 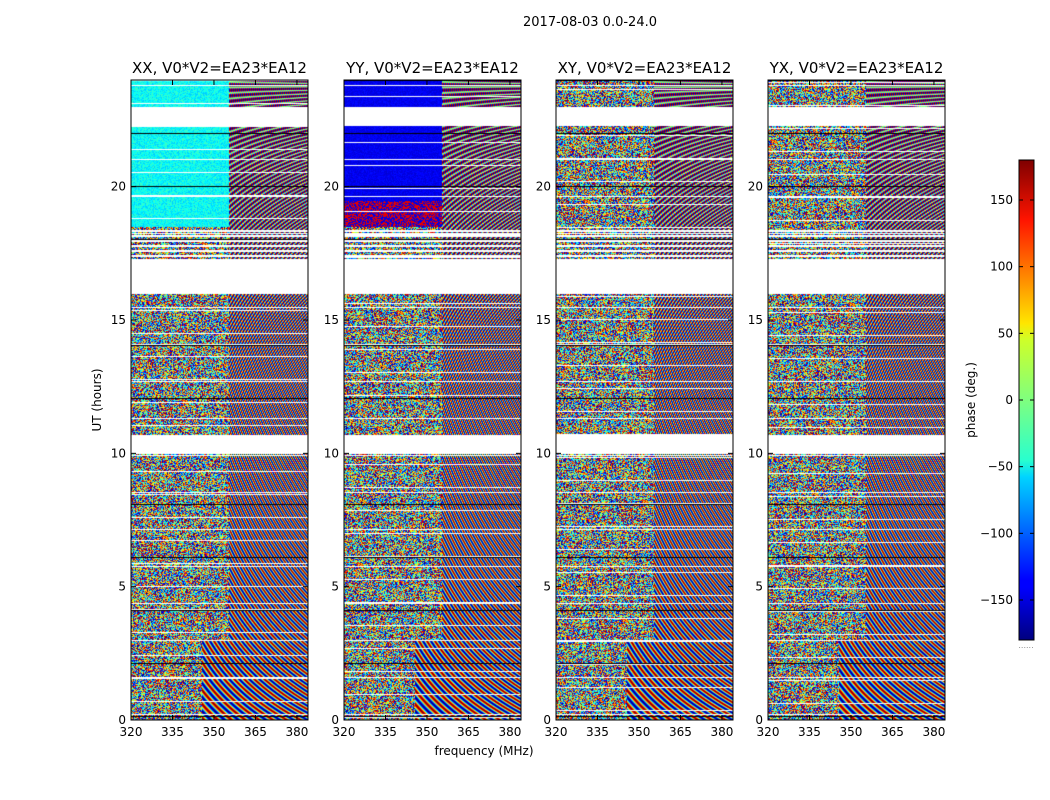 I want to click on heatmap-xy, so click(x=644, y=400).